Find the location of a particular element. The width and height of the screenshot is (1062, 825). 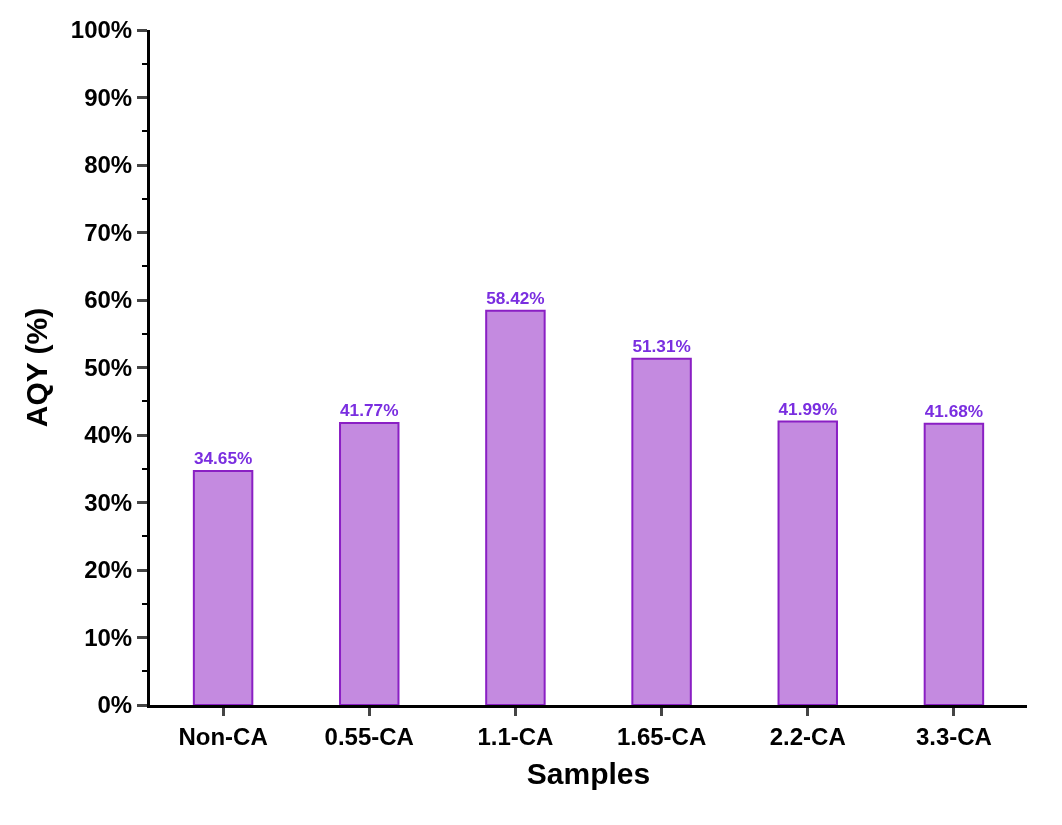

x-axis-title: Samples is located at coordinates (588, 774).